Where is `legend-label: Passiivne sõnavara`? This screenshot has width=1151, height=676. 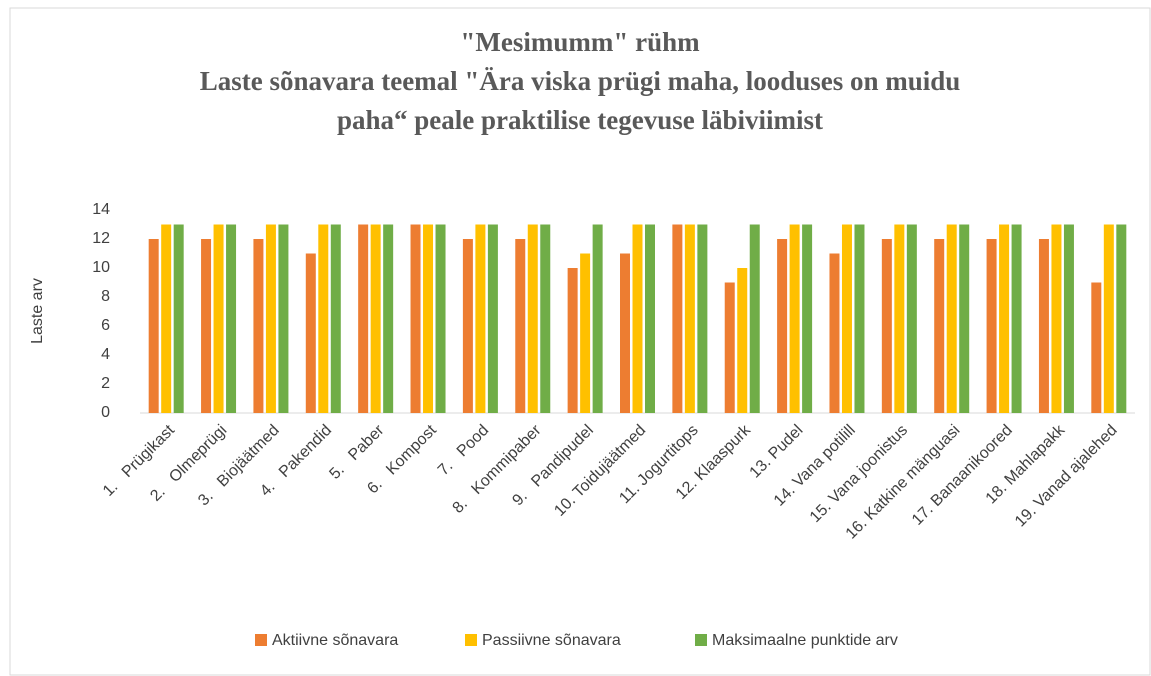 legend-label: Passiivne sõnavara is located at coordinates (551, 640).